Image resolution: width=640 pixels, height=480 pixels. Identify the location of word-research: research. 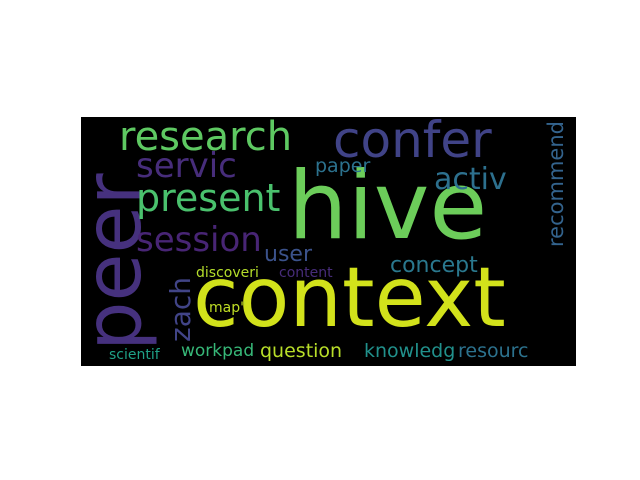
(206, 138).